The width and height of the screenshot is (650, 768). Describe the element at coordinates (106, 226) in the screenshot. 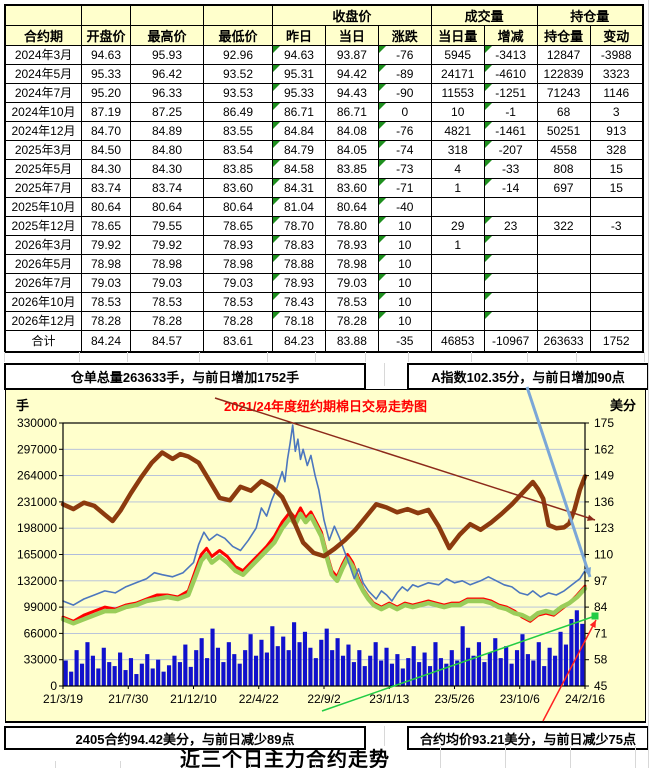

I see `data-cell: 78.65` at that location.